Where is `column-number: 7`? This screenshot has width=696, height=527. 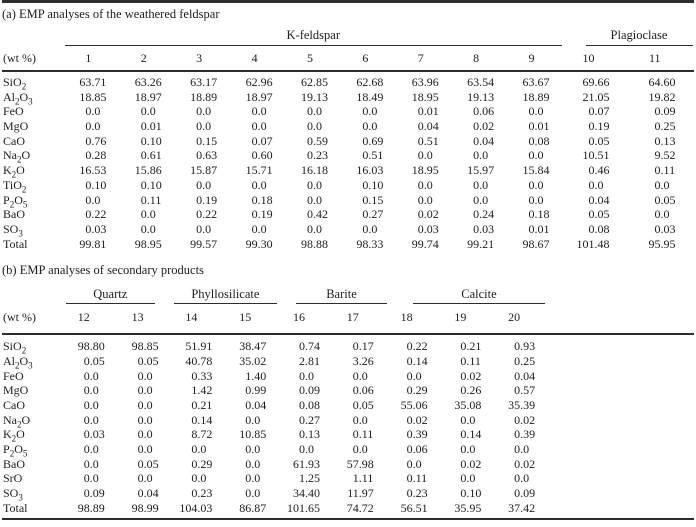
column-number: 7 is located at coordinates (423, 58).